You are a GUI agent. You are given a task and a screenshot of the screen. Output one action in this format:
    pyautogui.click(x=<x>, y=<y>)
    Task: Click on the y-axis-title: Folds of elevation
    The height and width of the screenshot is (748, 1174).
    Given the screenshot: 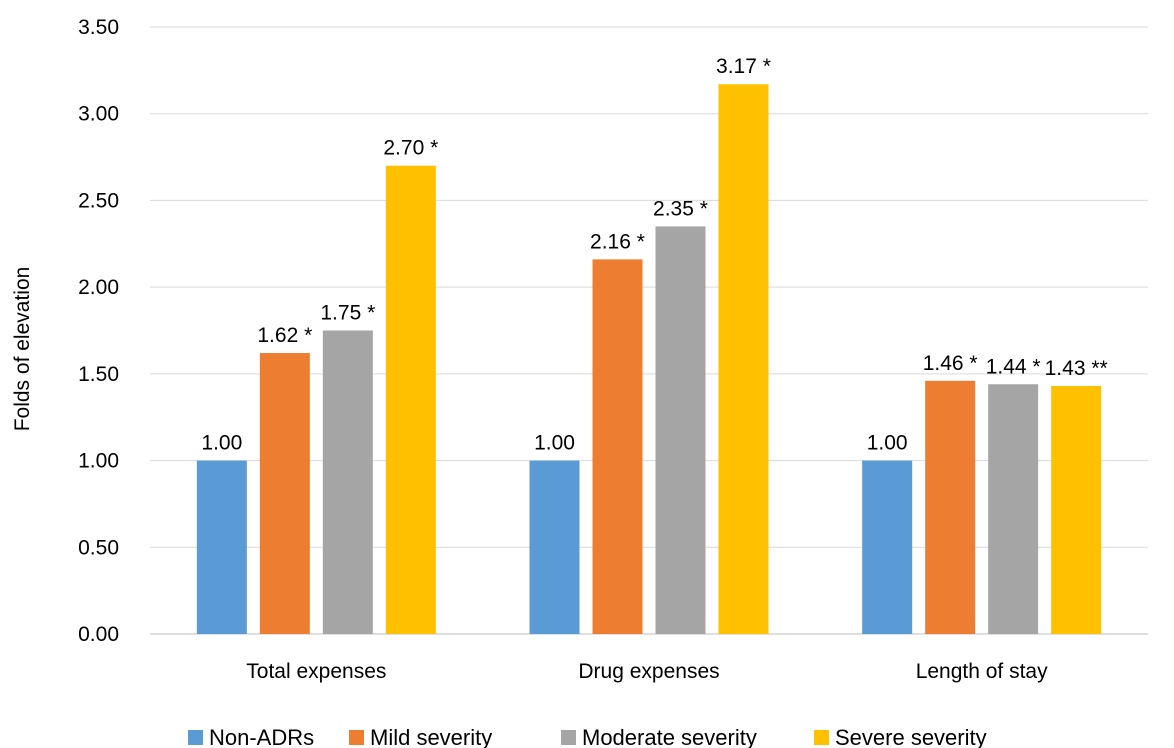 What is the action you would take?
    pyautogui.click(x=22, y=349)
    